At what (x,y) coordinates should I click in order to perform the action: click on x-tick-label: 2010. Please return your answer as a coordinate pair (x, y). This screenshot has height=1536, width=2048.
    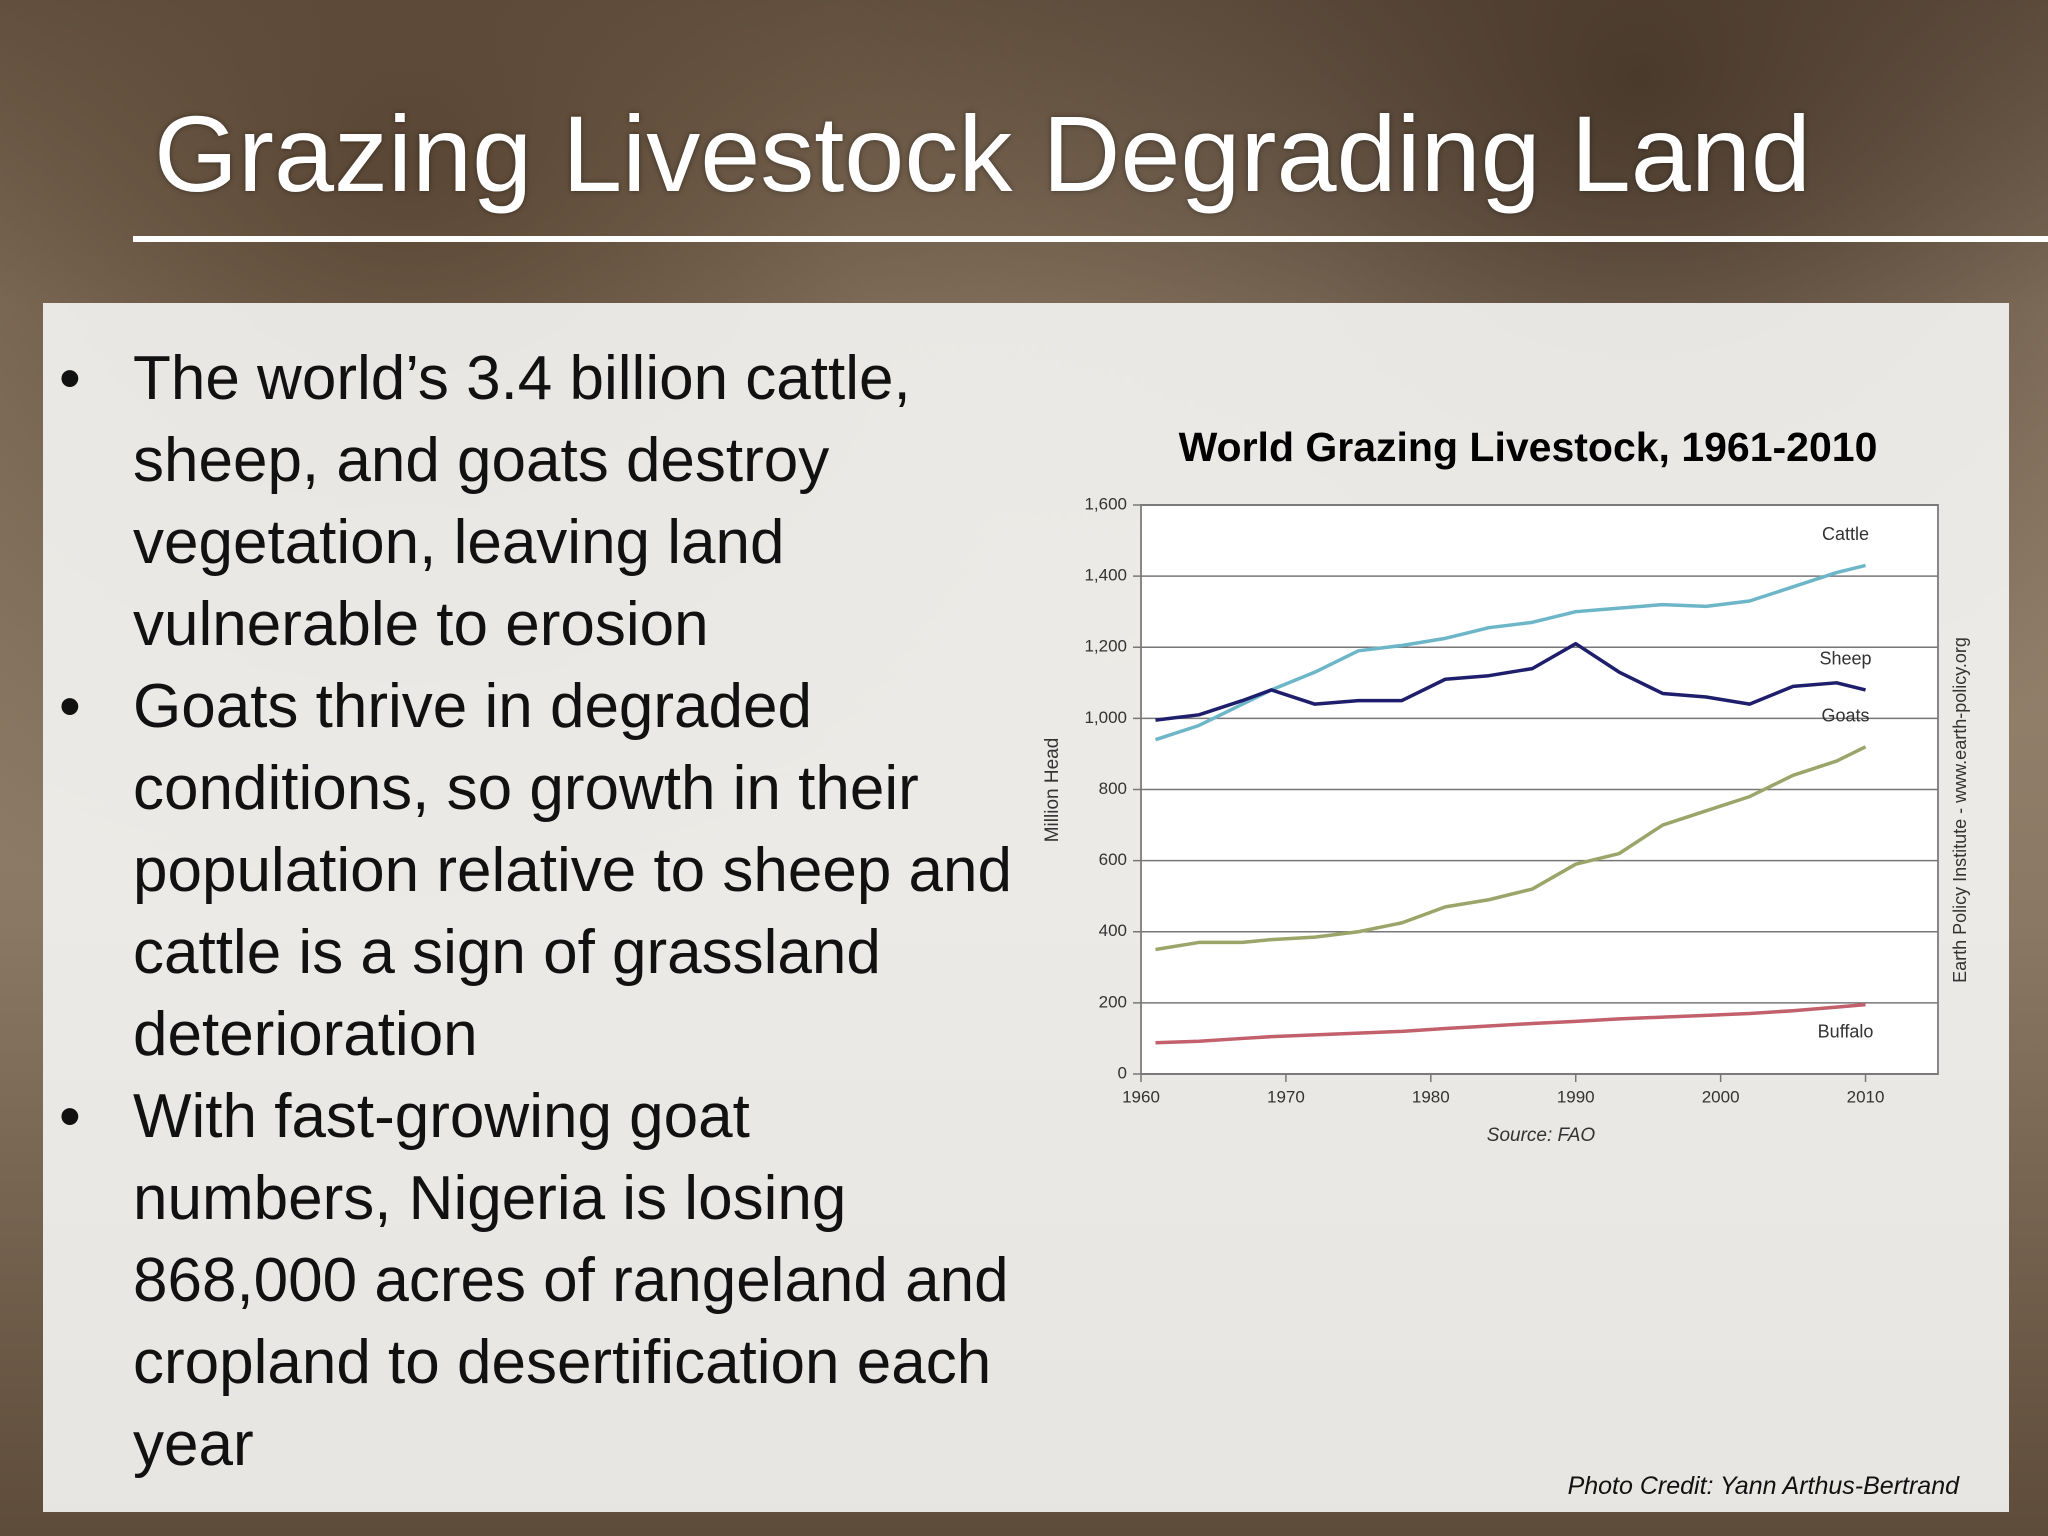
    Looking at the image, I should click on (1866, 1096).